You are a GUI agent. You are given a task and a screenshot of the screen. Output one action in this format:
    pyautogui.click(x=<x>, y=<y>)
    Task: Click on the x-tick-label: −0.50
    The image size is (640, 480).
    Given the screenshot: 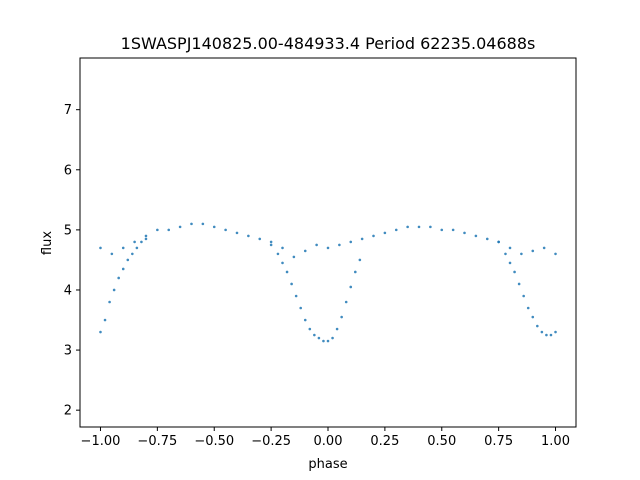 What is the action you would take?
    pyautogui.click(x=214, y=441)
    